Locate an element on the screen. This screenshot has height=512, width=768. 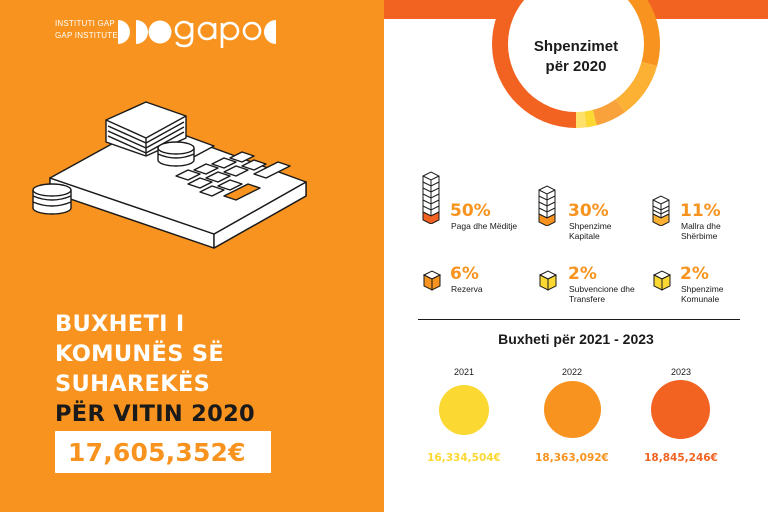
category-2-label-2: Kapitale is located at coordinates (584, 236).